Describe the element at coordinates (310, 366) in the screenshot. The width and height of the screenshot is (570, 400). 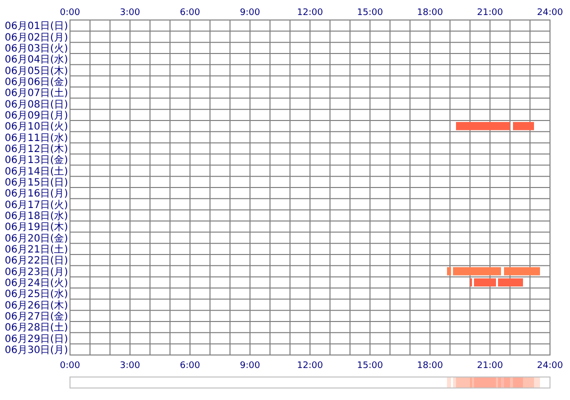
I see `x2-tick-label: 12:00` at that location.